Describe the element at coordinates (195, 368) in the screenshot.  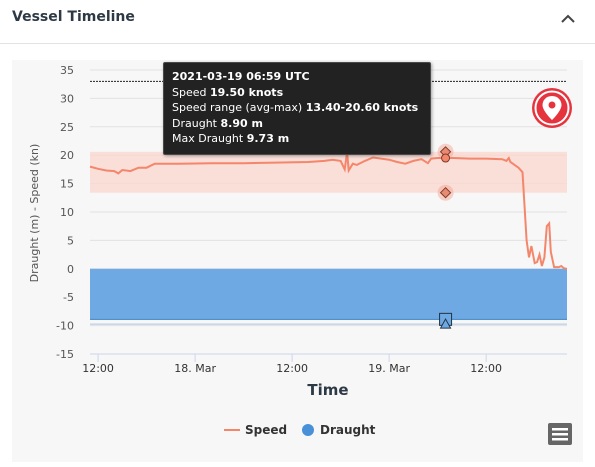
I see `x-tick-label: 18. Mar` at that location.